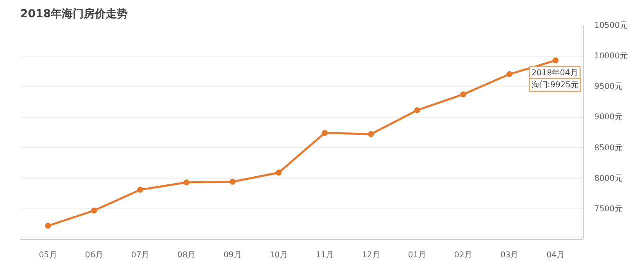 The image size is (640, 267). What do you see at coordinates (463, 255) in the screenshot?
I see `x-tick-label: 02月` at bounding box center [463, 255].